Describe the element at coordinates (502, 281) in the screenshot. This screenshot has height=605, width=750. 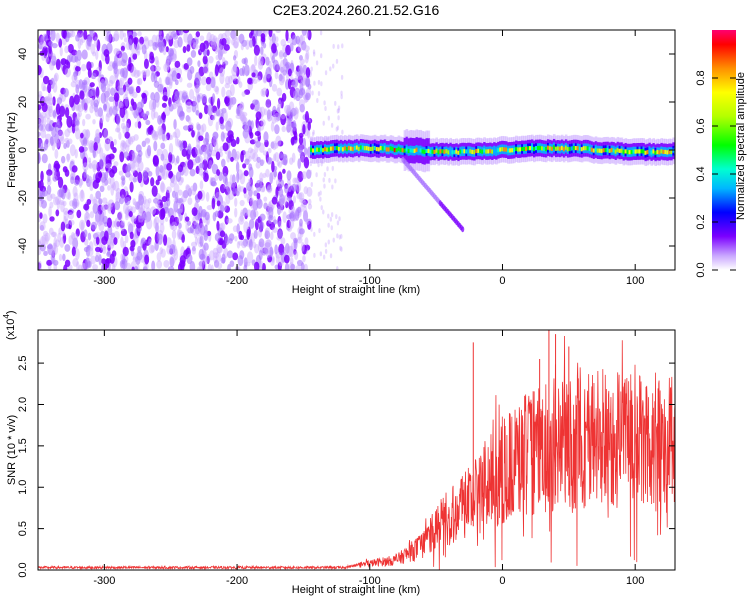
I see `spectrogram-x-tick-label: 0` at that location.